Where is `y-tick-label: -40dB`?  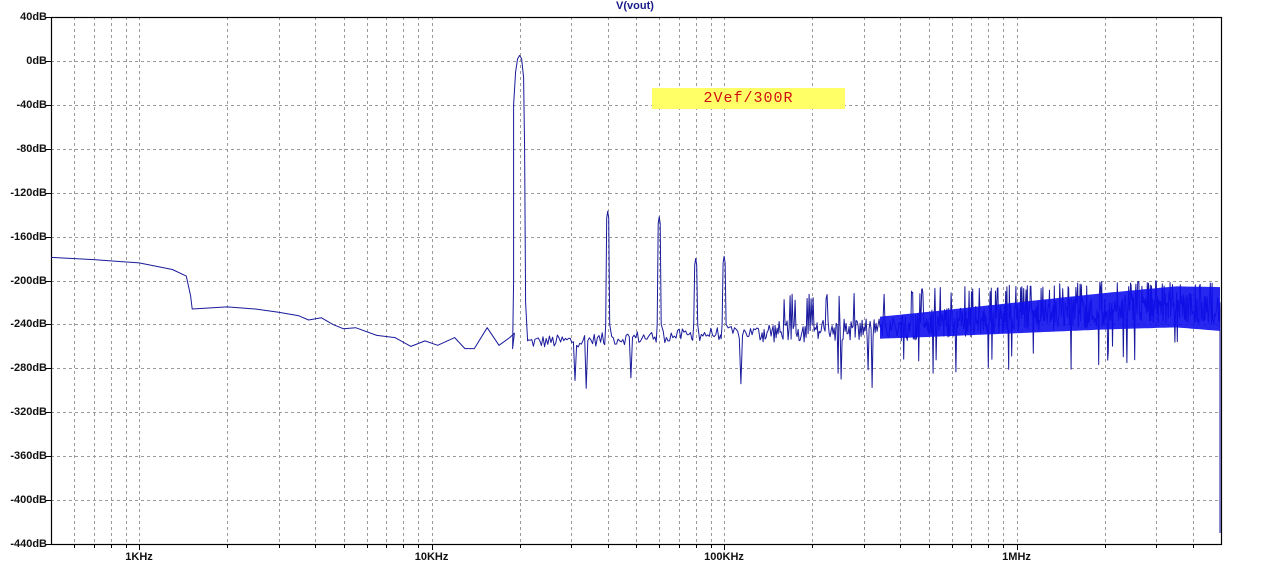 y-tick-label: -40dB is located at coordinates (31, 104).